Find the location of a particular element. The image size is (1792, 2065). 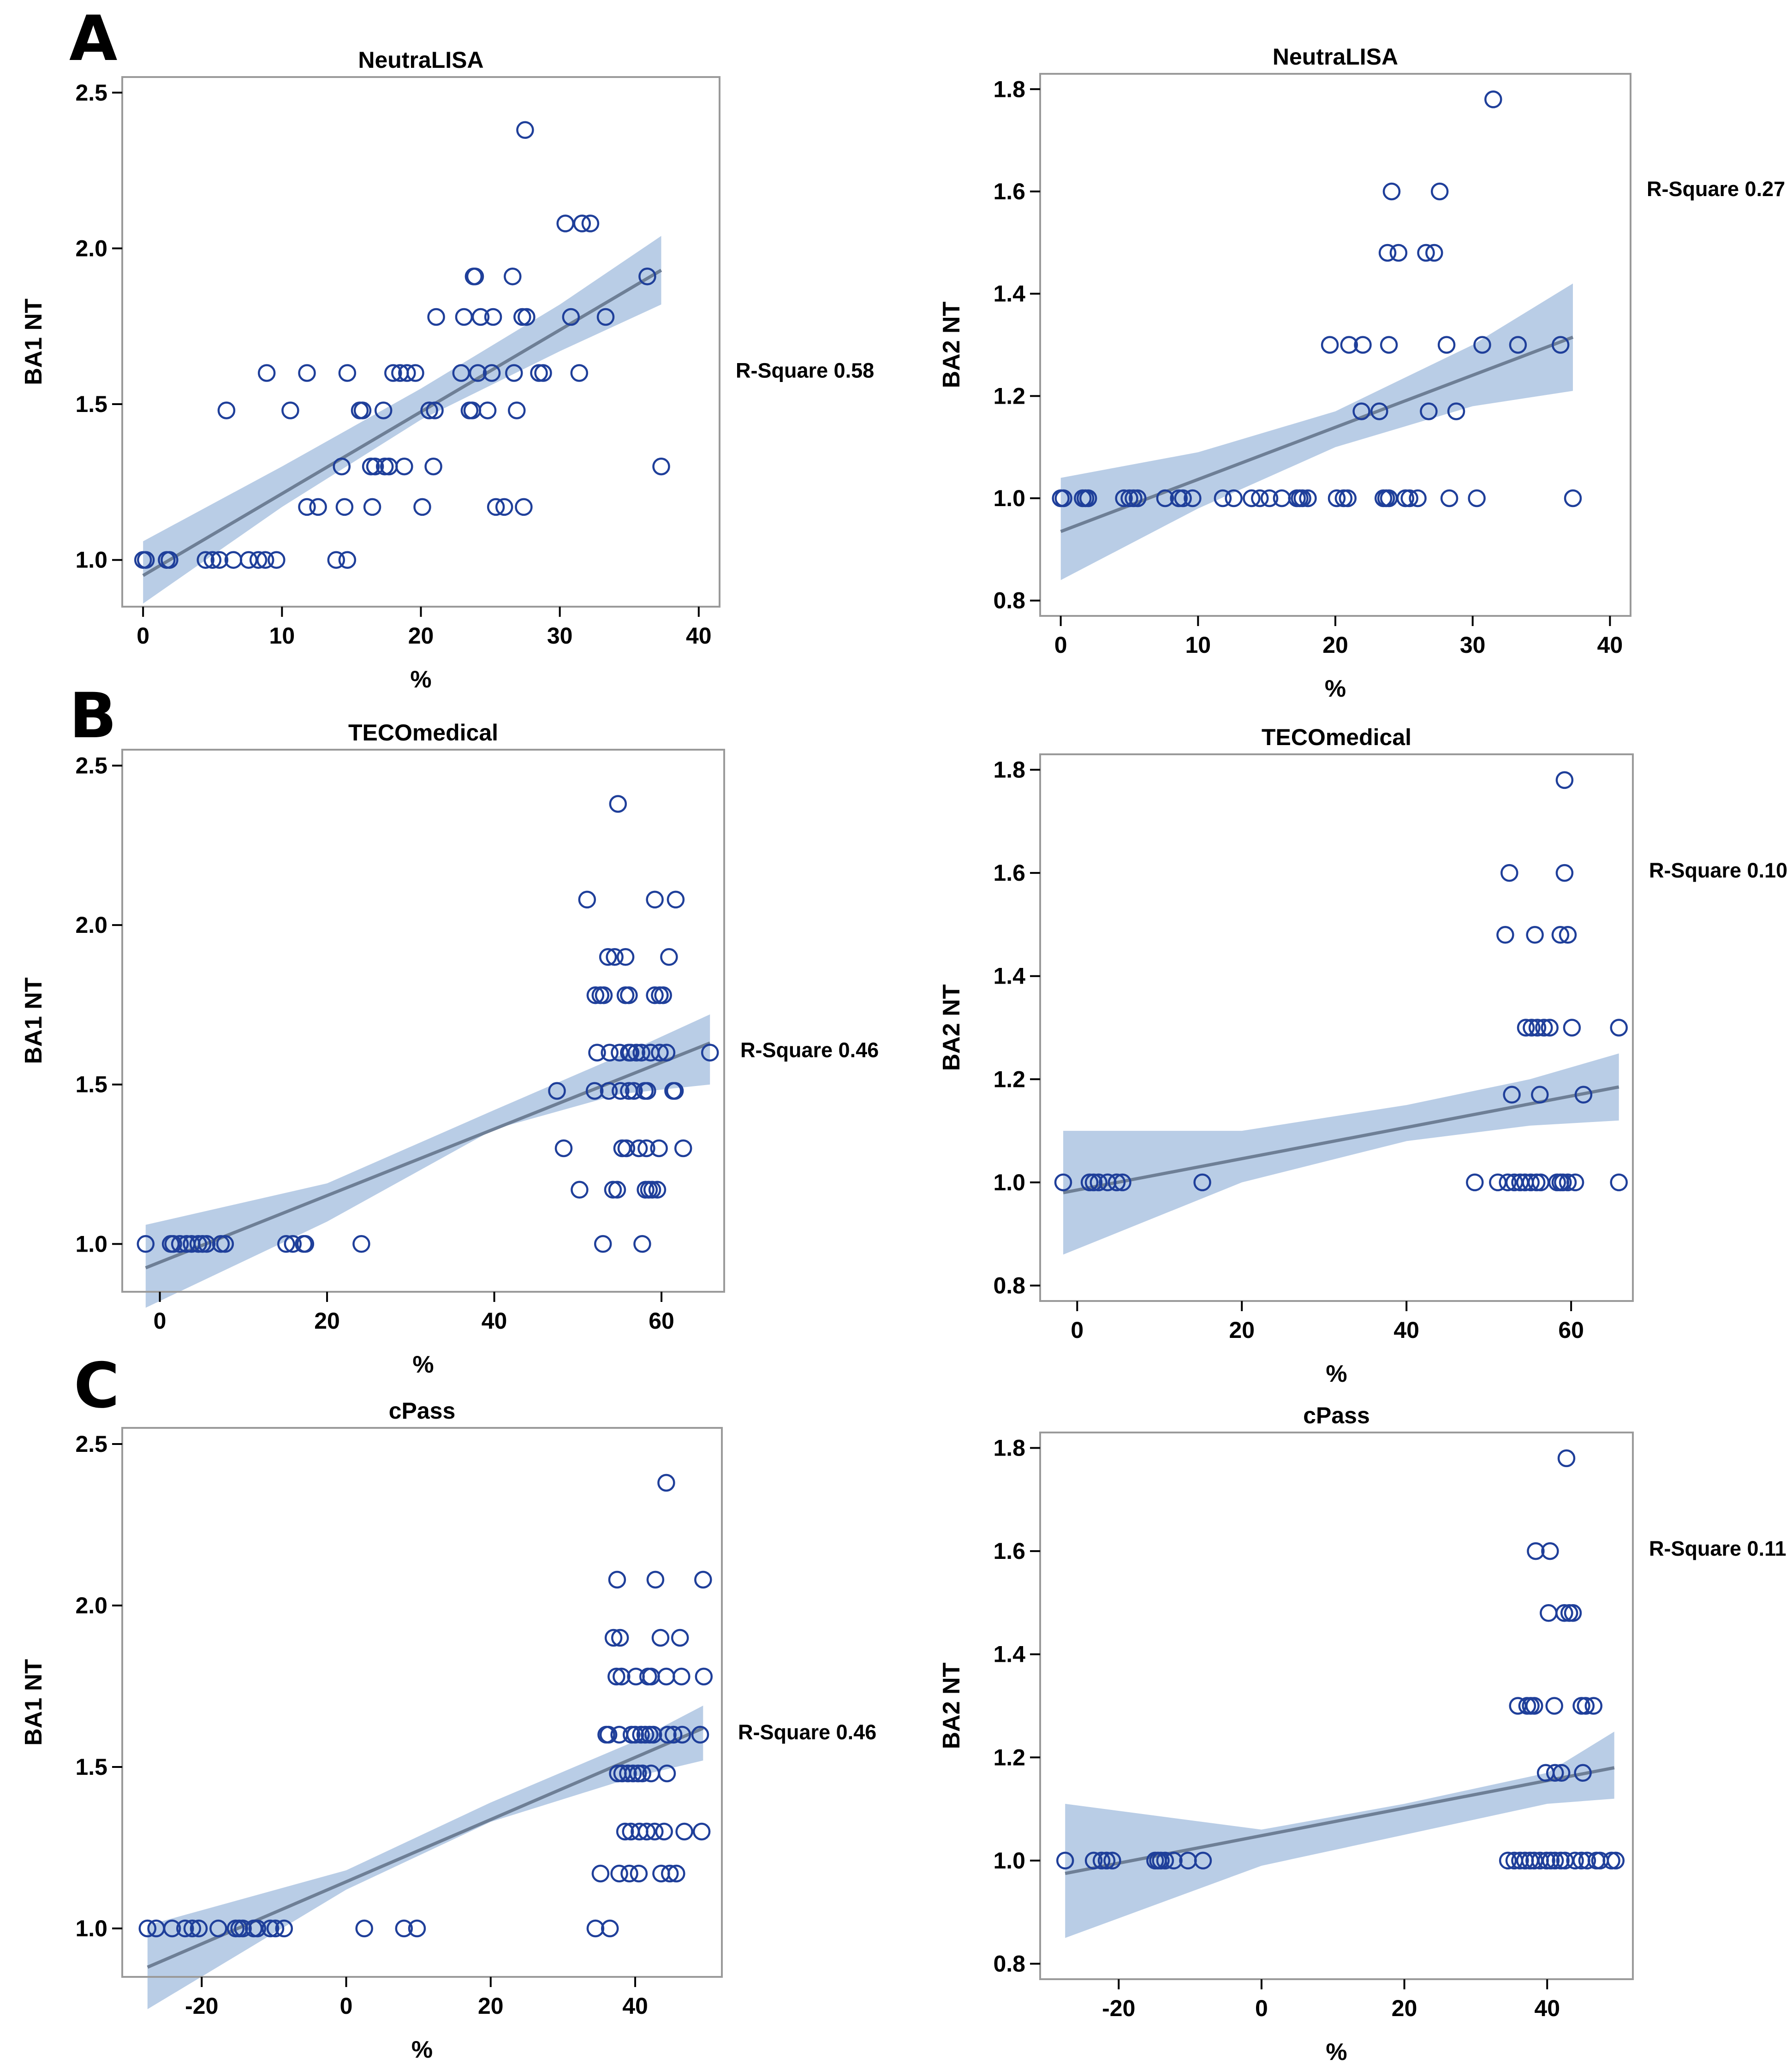

confidence-band is located at coordinates (425, 1857).